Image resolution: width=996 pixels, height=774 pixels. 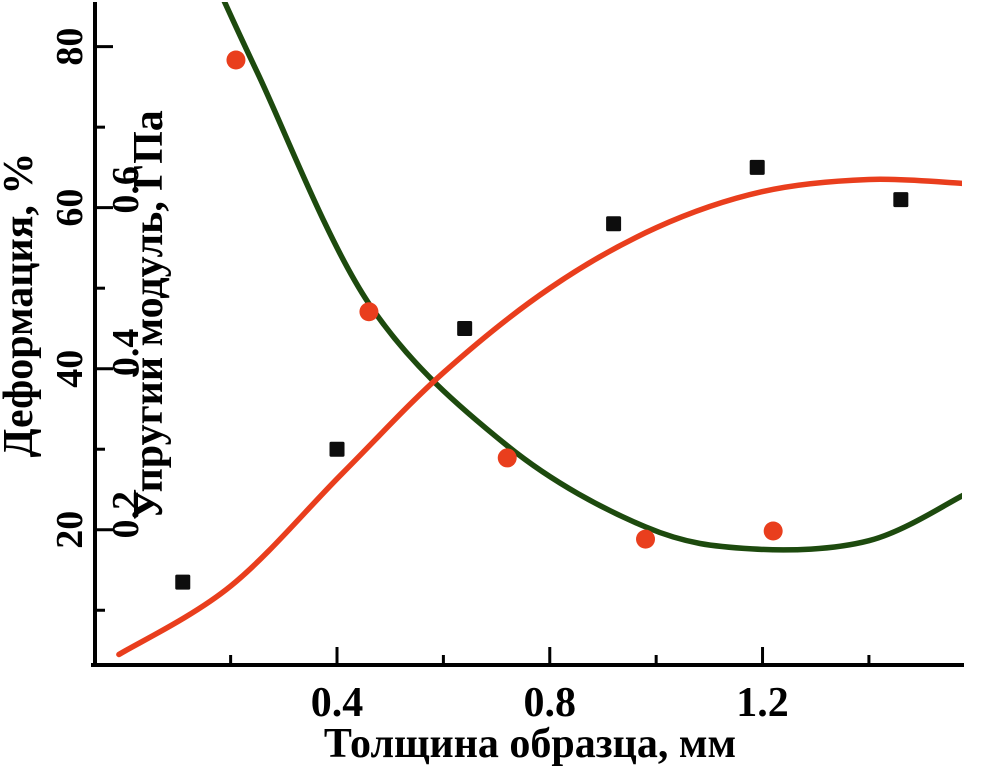 What do you see at coordinates (70, 369) in the screenshot?
I see `y-tick-label-deformation: 40` at bounding box center [70, 369].